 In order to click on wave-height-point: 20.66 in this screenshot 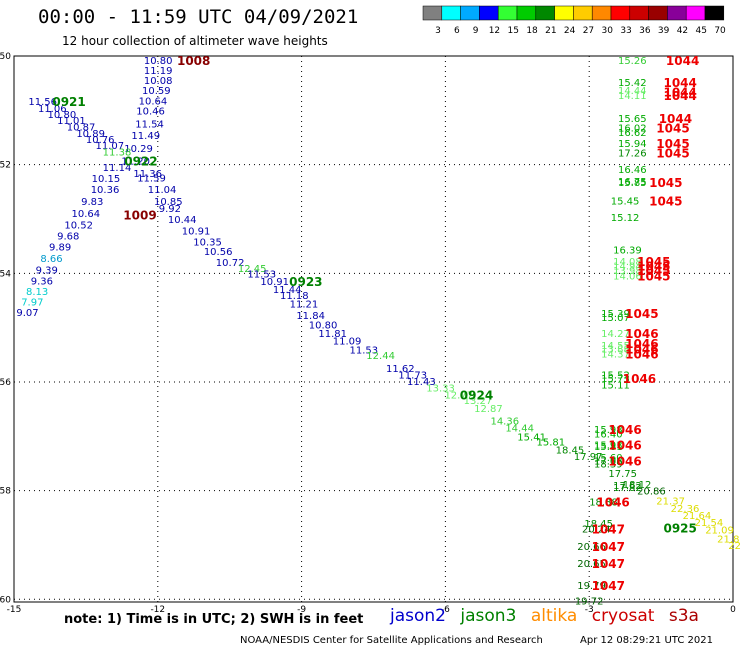, I will do `click(591, 547)`.